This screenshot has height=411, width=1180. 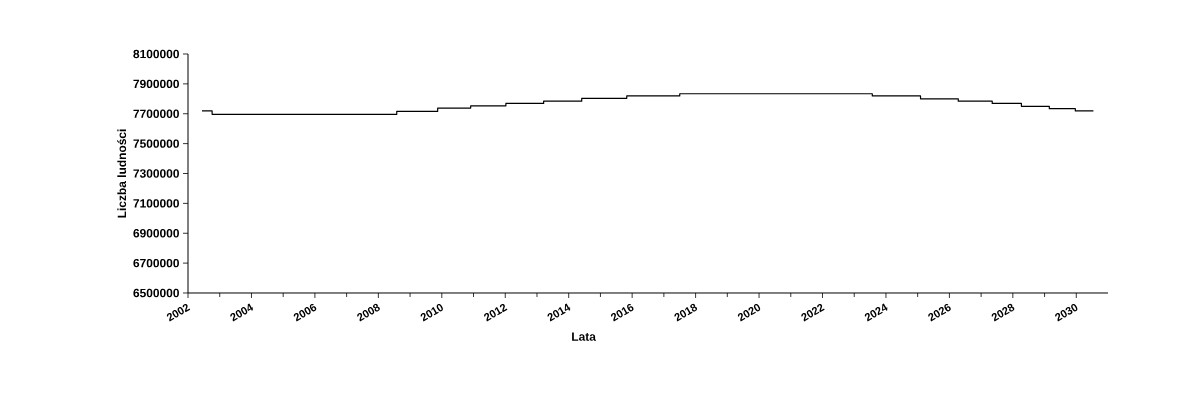 I want to click on x-tick-label: 2026, so click(x=939, y=312).